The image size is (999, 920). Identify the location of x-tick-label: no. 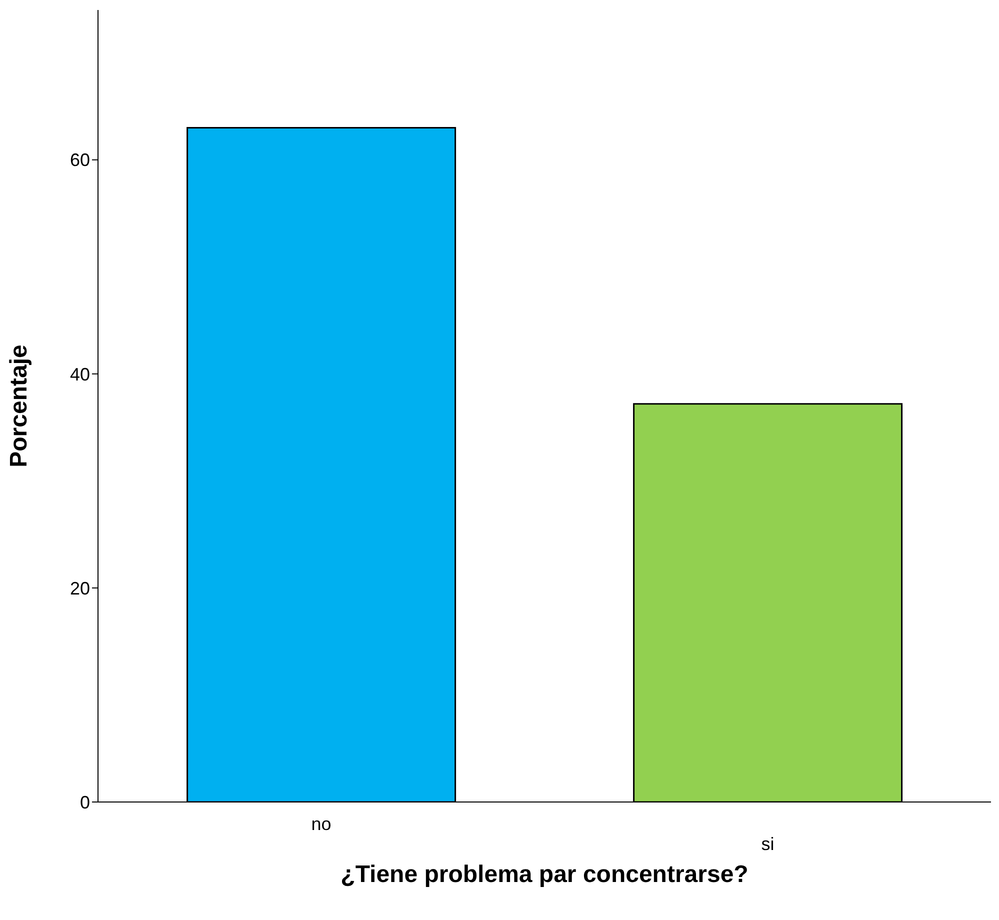
(321, 824).